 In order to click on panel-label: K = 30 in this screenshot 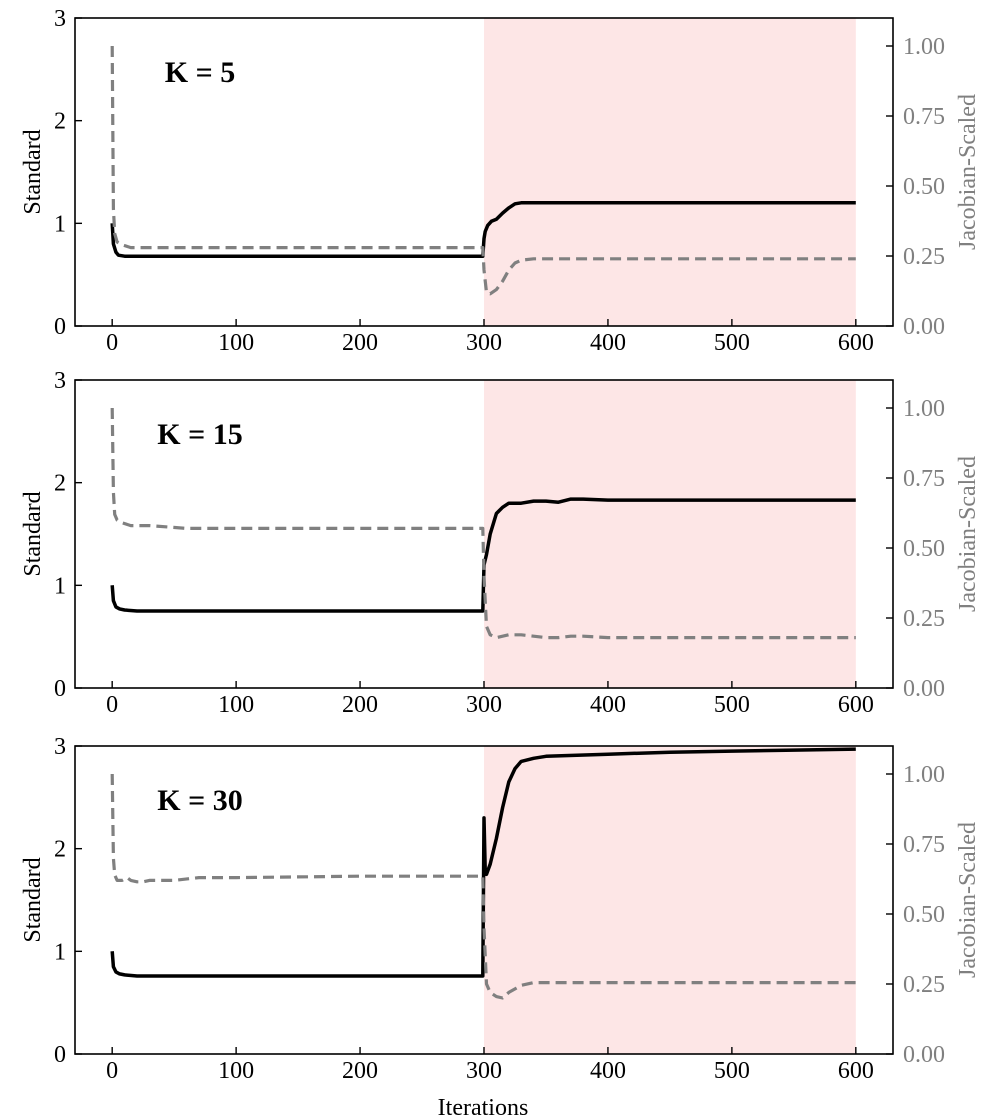, I will do `click(199, 800)`.